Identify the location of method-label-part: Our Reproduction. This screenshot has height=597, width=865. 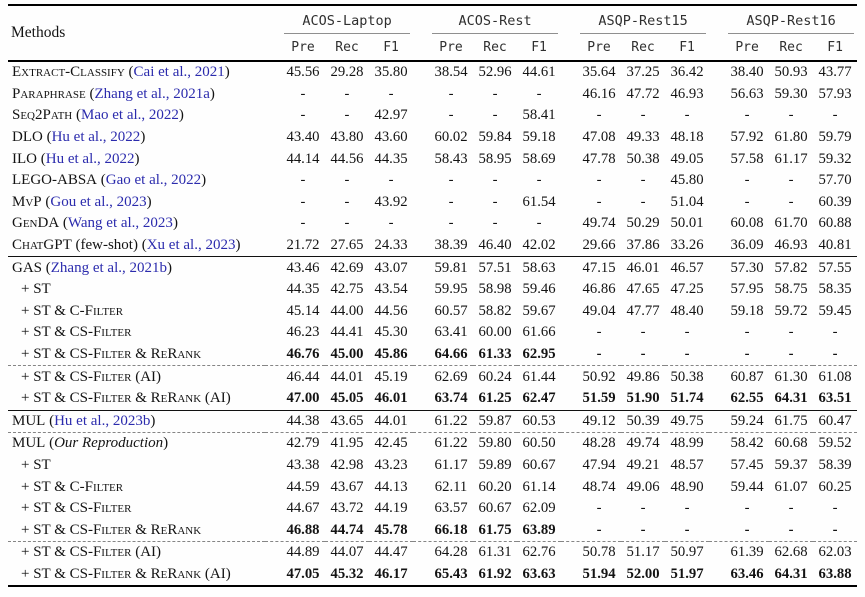
(109, 443).